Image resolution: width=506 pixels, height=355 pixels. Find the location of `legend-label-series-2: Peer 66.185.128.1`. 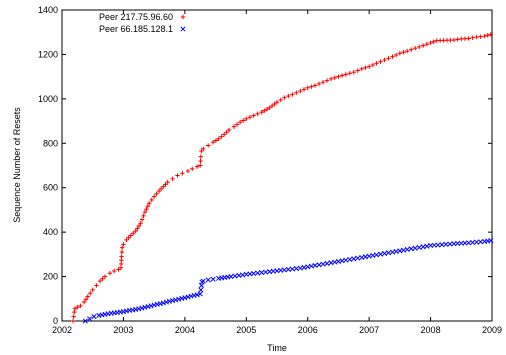

legend-label-series-2: Peer 66.185.128.1 is located at coordinates (136, 29).